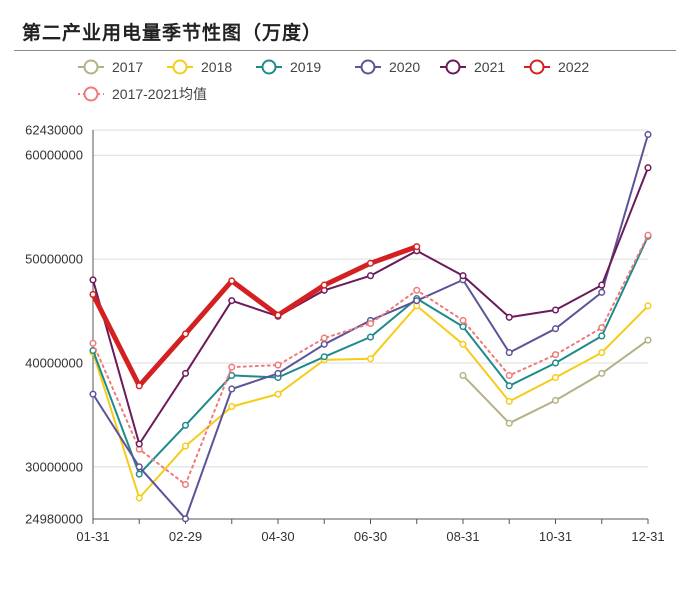  Describe the element at coordinates (54, 519) in the screenshot. I see `y-tick-label: 24980000` at that location.